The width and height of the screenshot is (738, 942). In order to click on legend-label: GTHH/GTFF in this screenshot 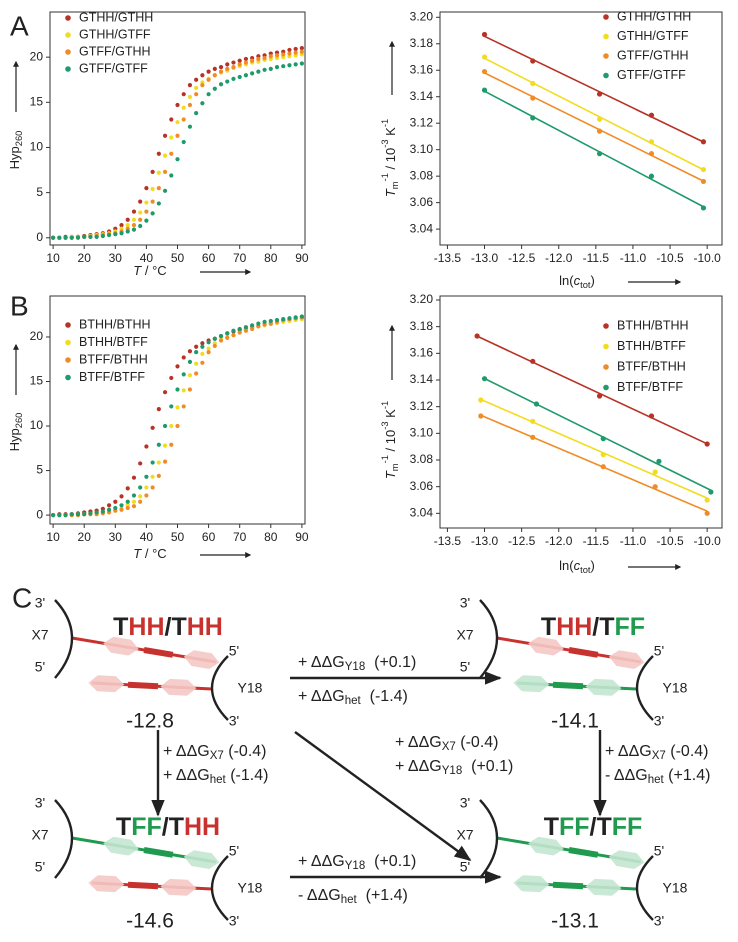, I will do `click(653, 36)`.